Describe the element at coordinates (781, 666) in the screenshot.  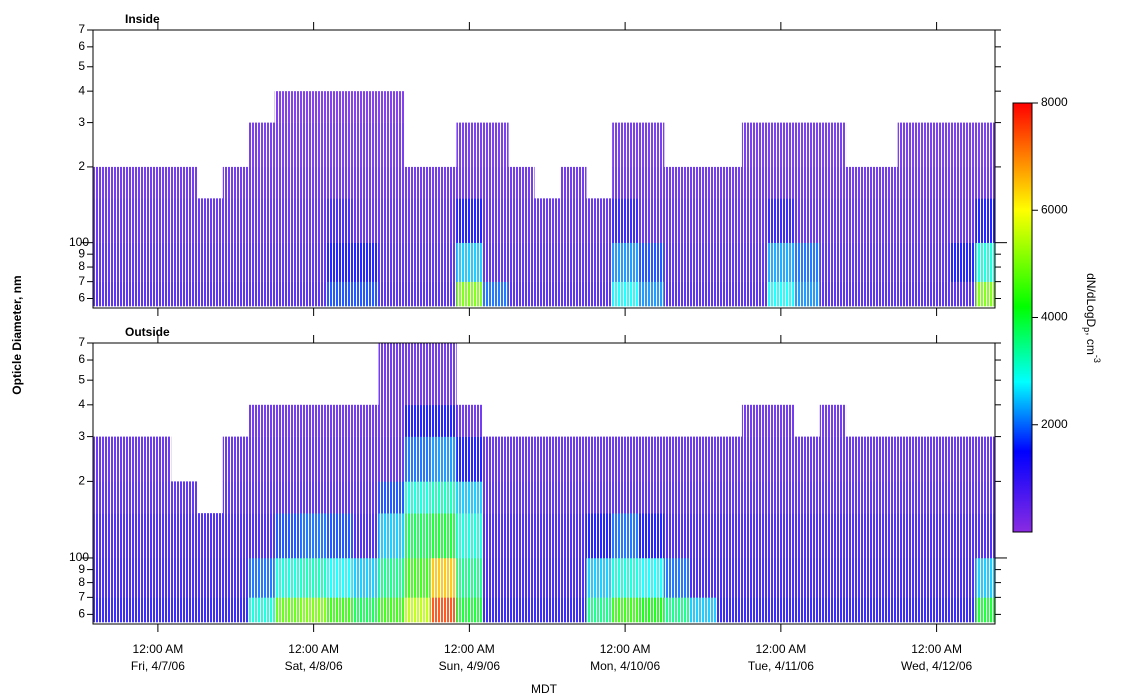
I see `x-tick-label: Tue, 4/11/06` at that location.